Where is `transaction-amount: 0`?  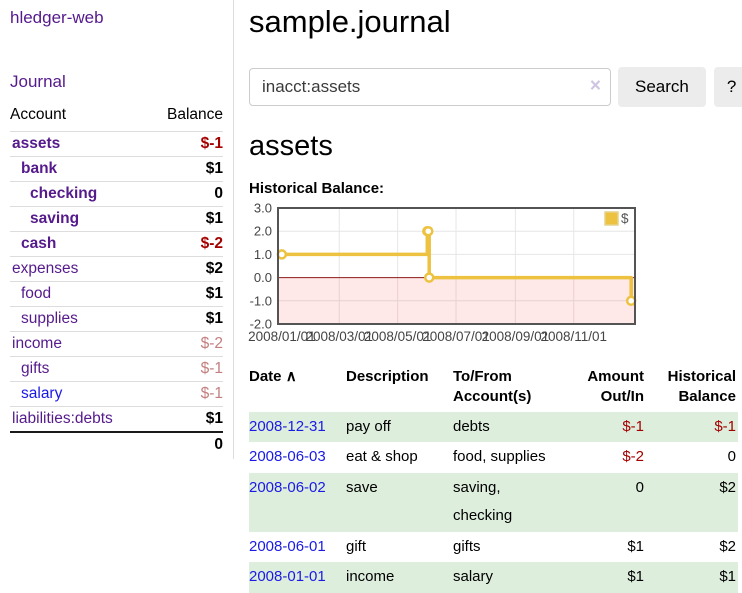
transaction-amount: 0 is located at coordinates (639, 487).